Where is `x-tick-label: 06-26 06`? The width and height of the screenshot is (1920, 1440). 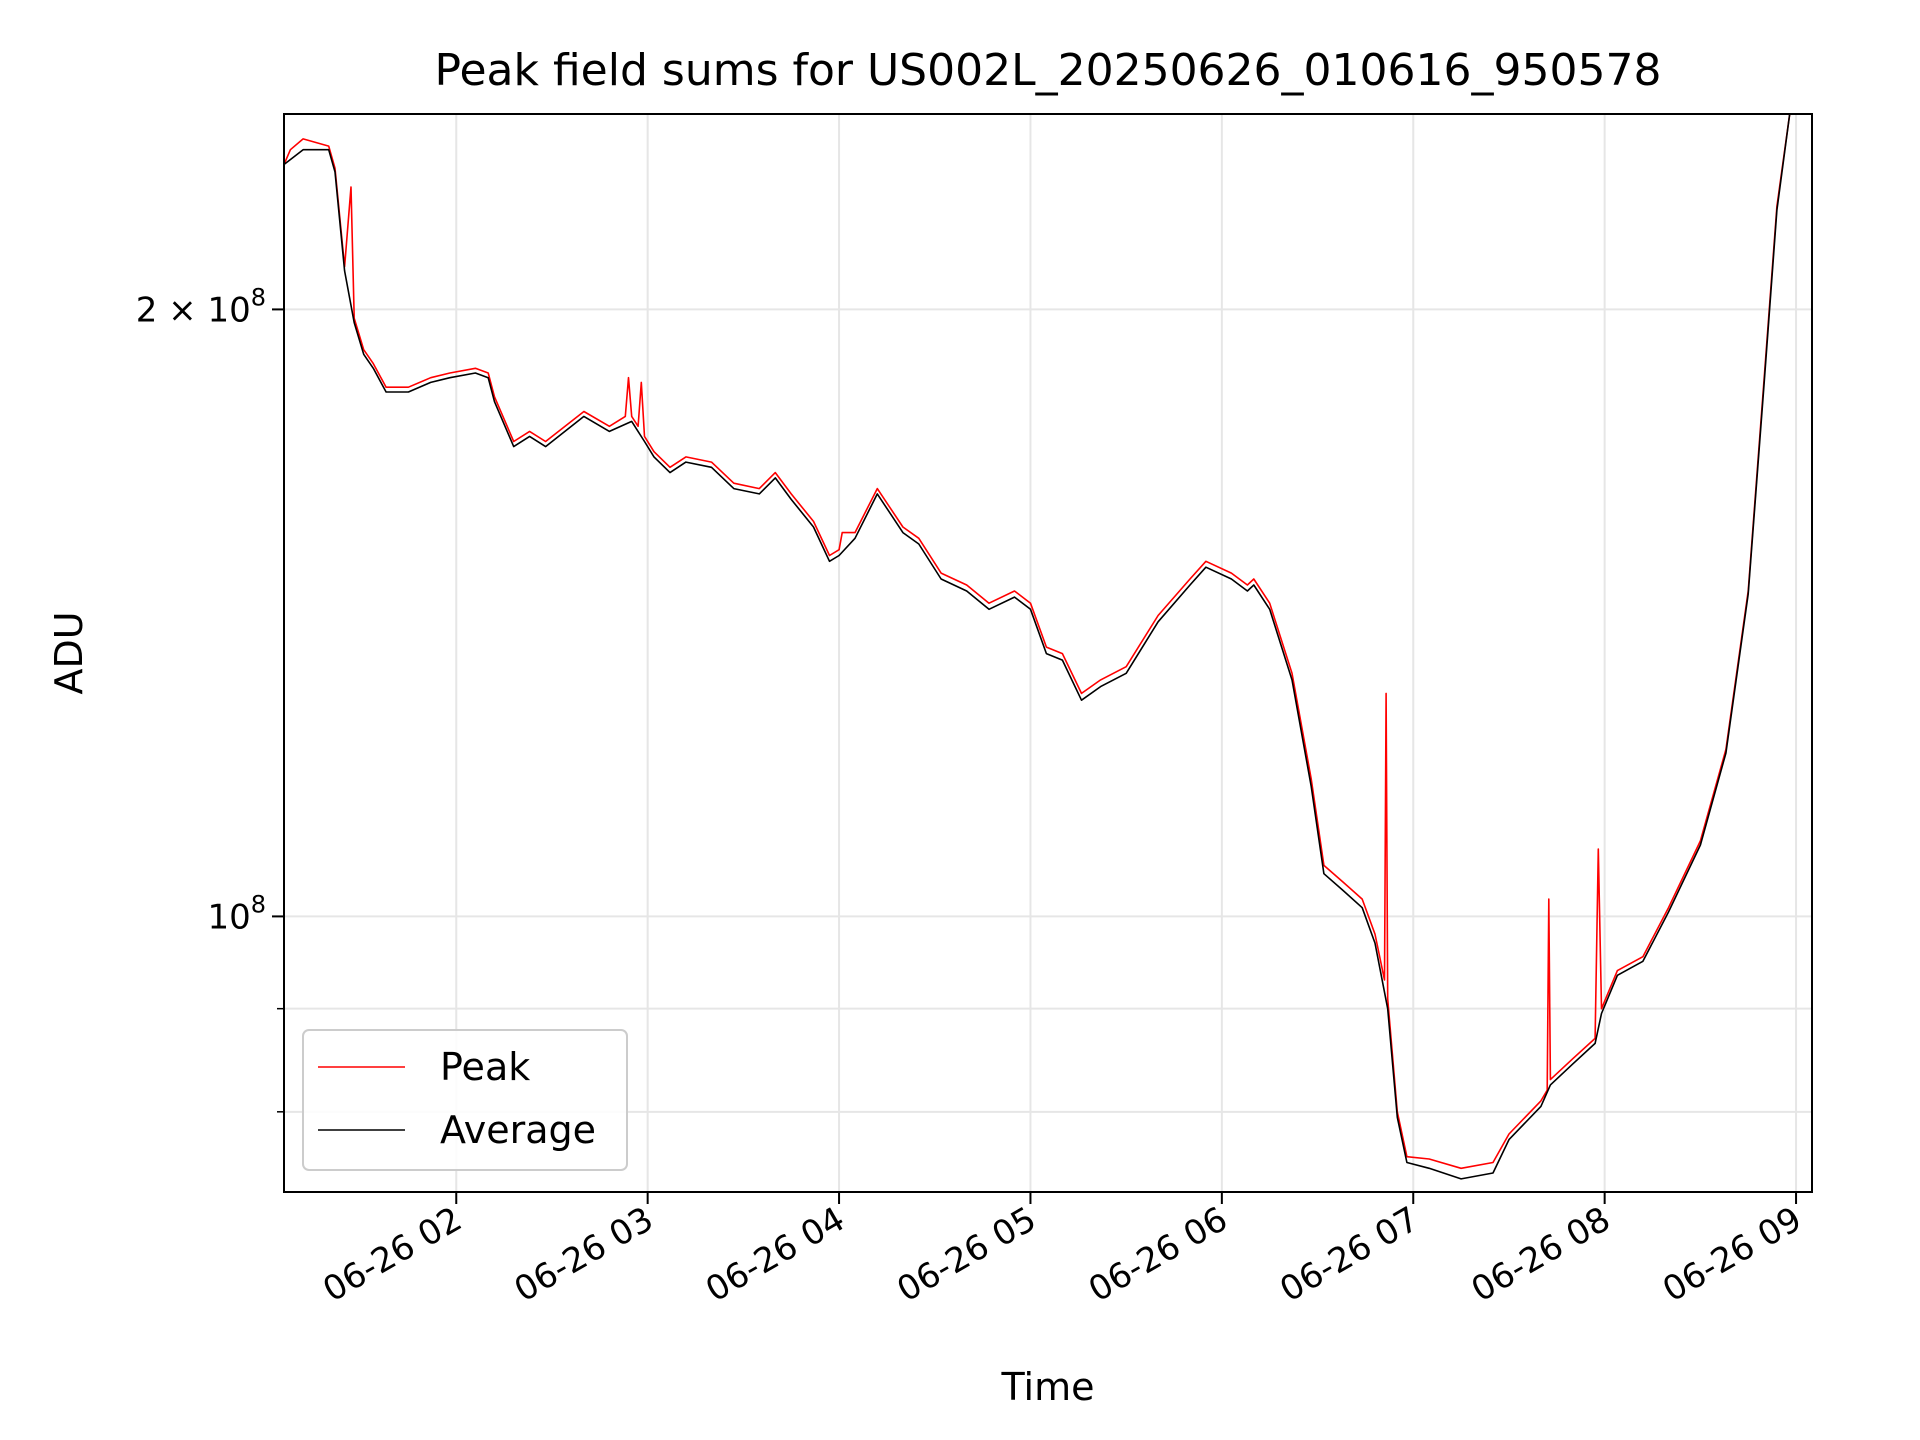
x-tick-label: 06-26 06 is located at coordinates (1158, 1254).